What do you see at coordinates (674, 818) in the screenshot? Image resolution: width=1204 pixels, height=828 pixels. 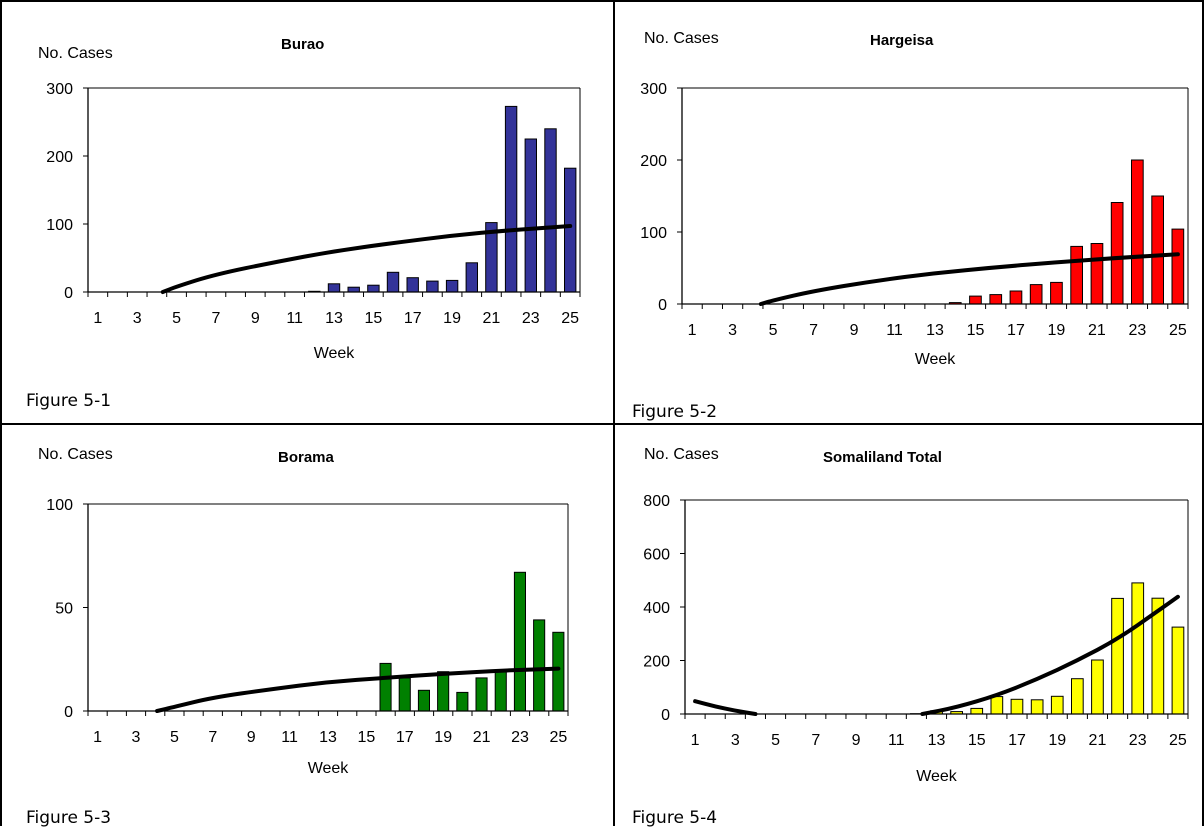 I see `figure-caption: Figure 5-4` at bounding box center [674, 818].